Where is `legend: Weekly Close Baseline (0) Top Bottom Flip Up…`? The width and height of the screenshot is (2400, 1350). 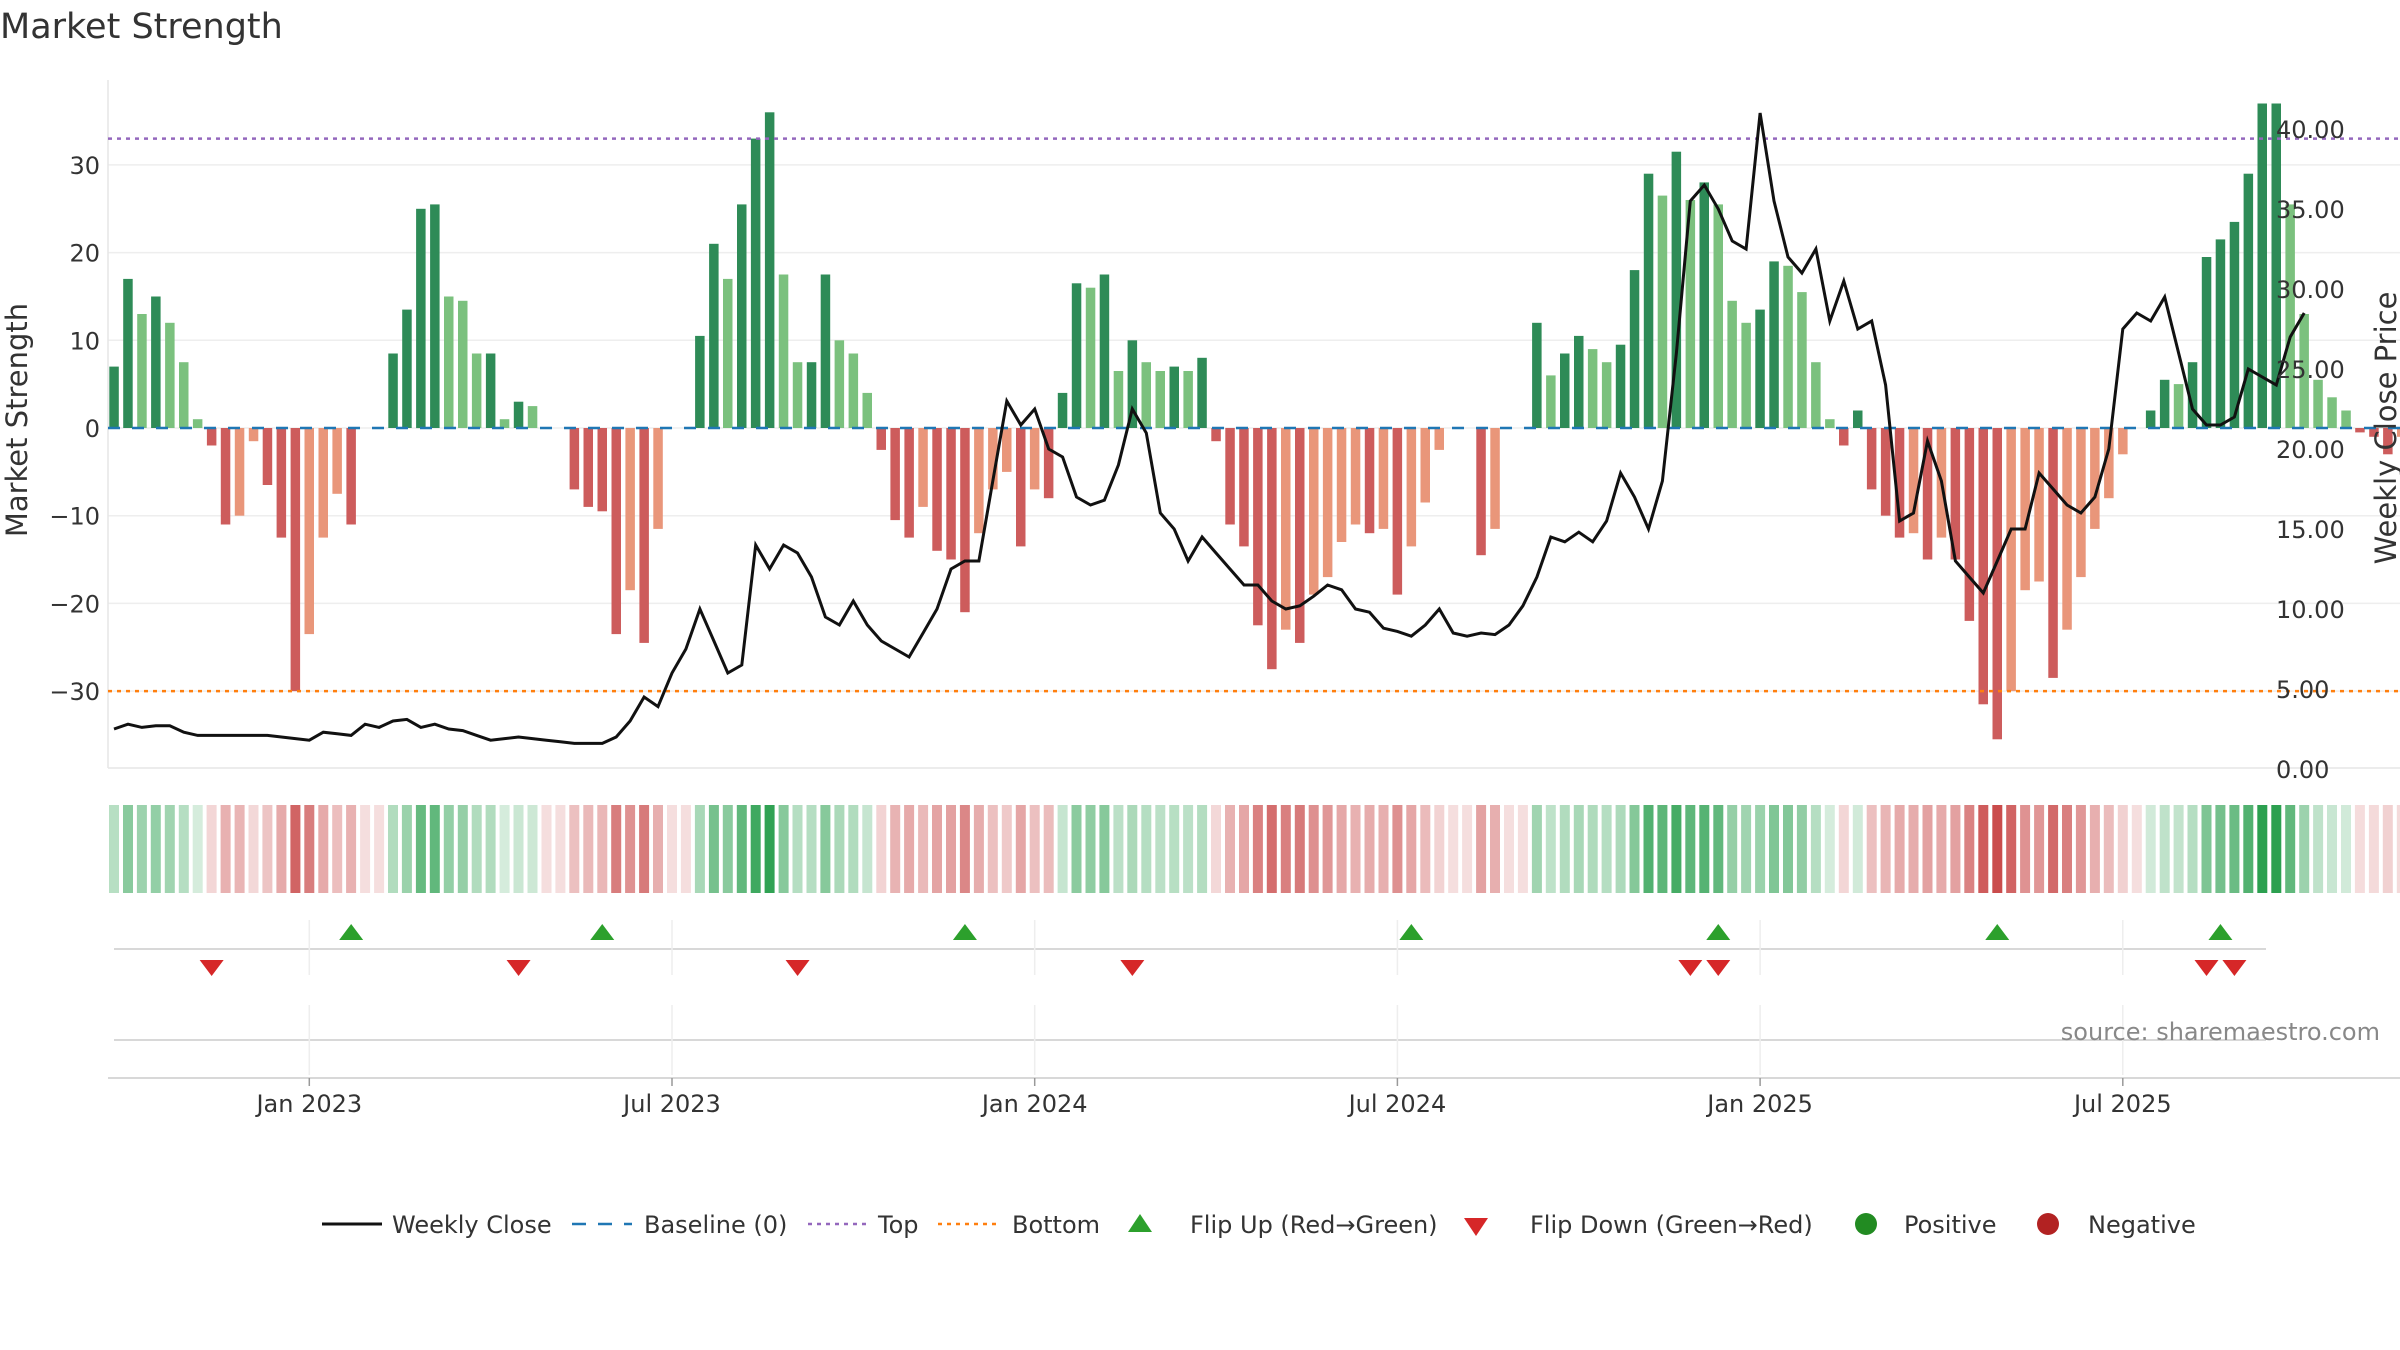
legend: Weekly Close Baseline (0) Top Bottom Flip Up… is located at coordinates (1259, 1225).